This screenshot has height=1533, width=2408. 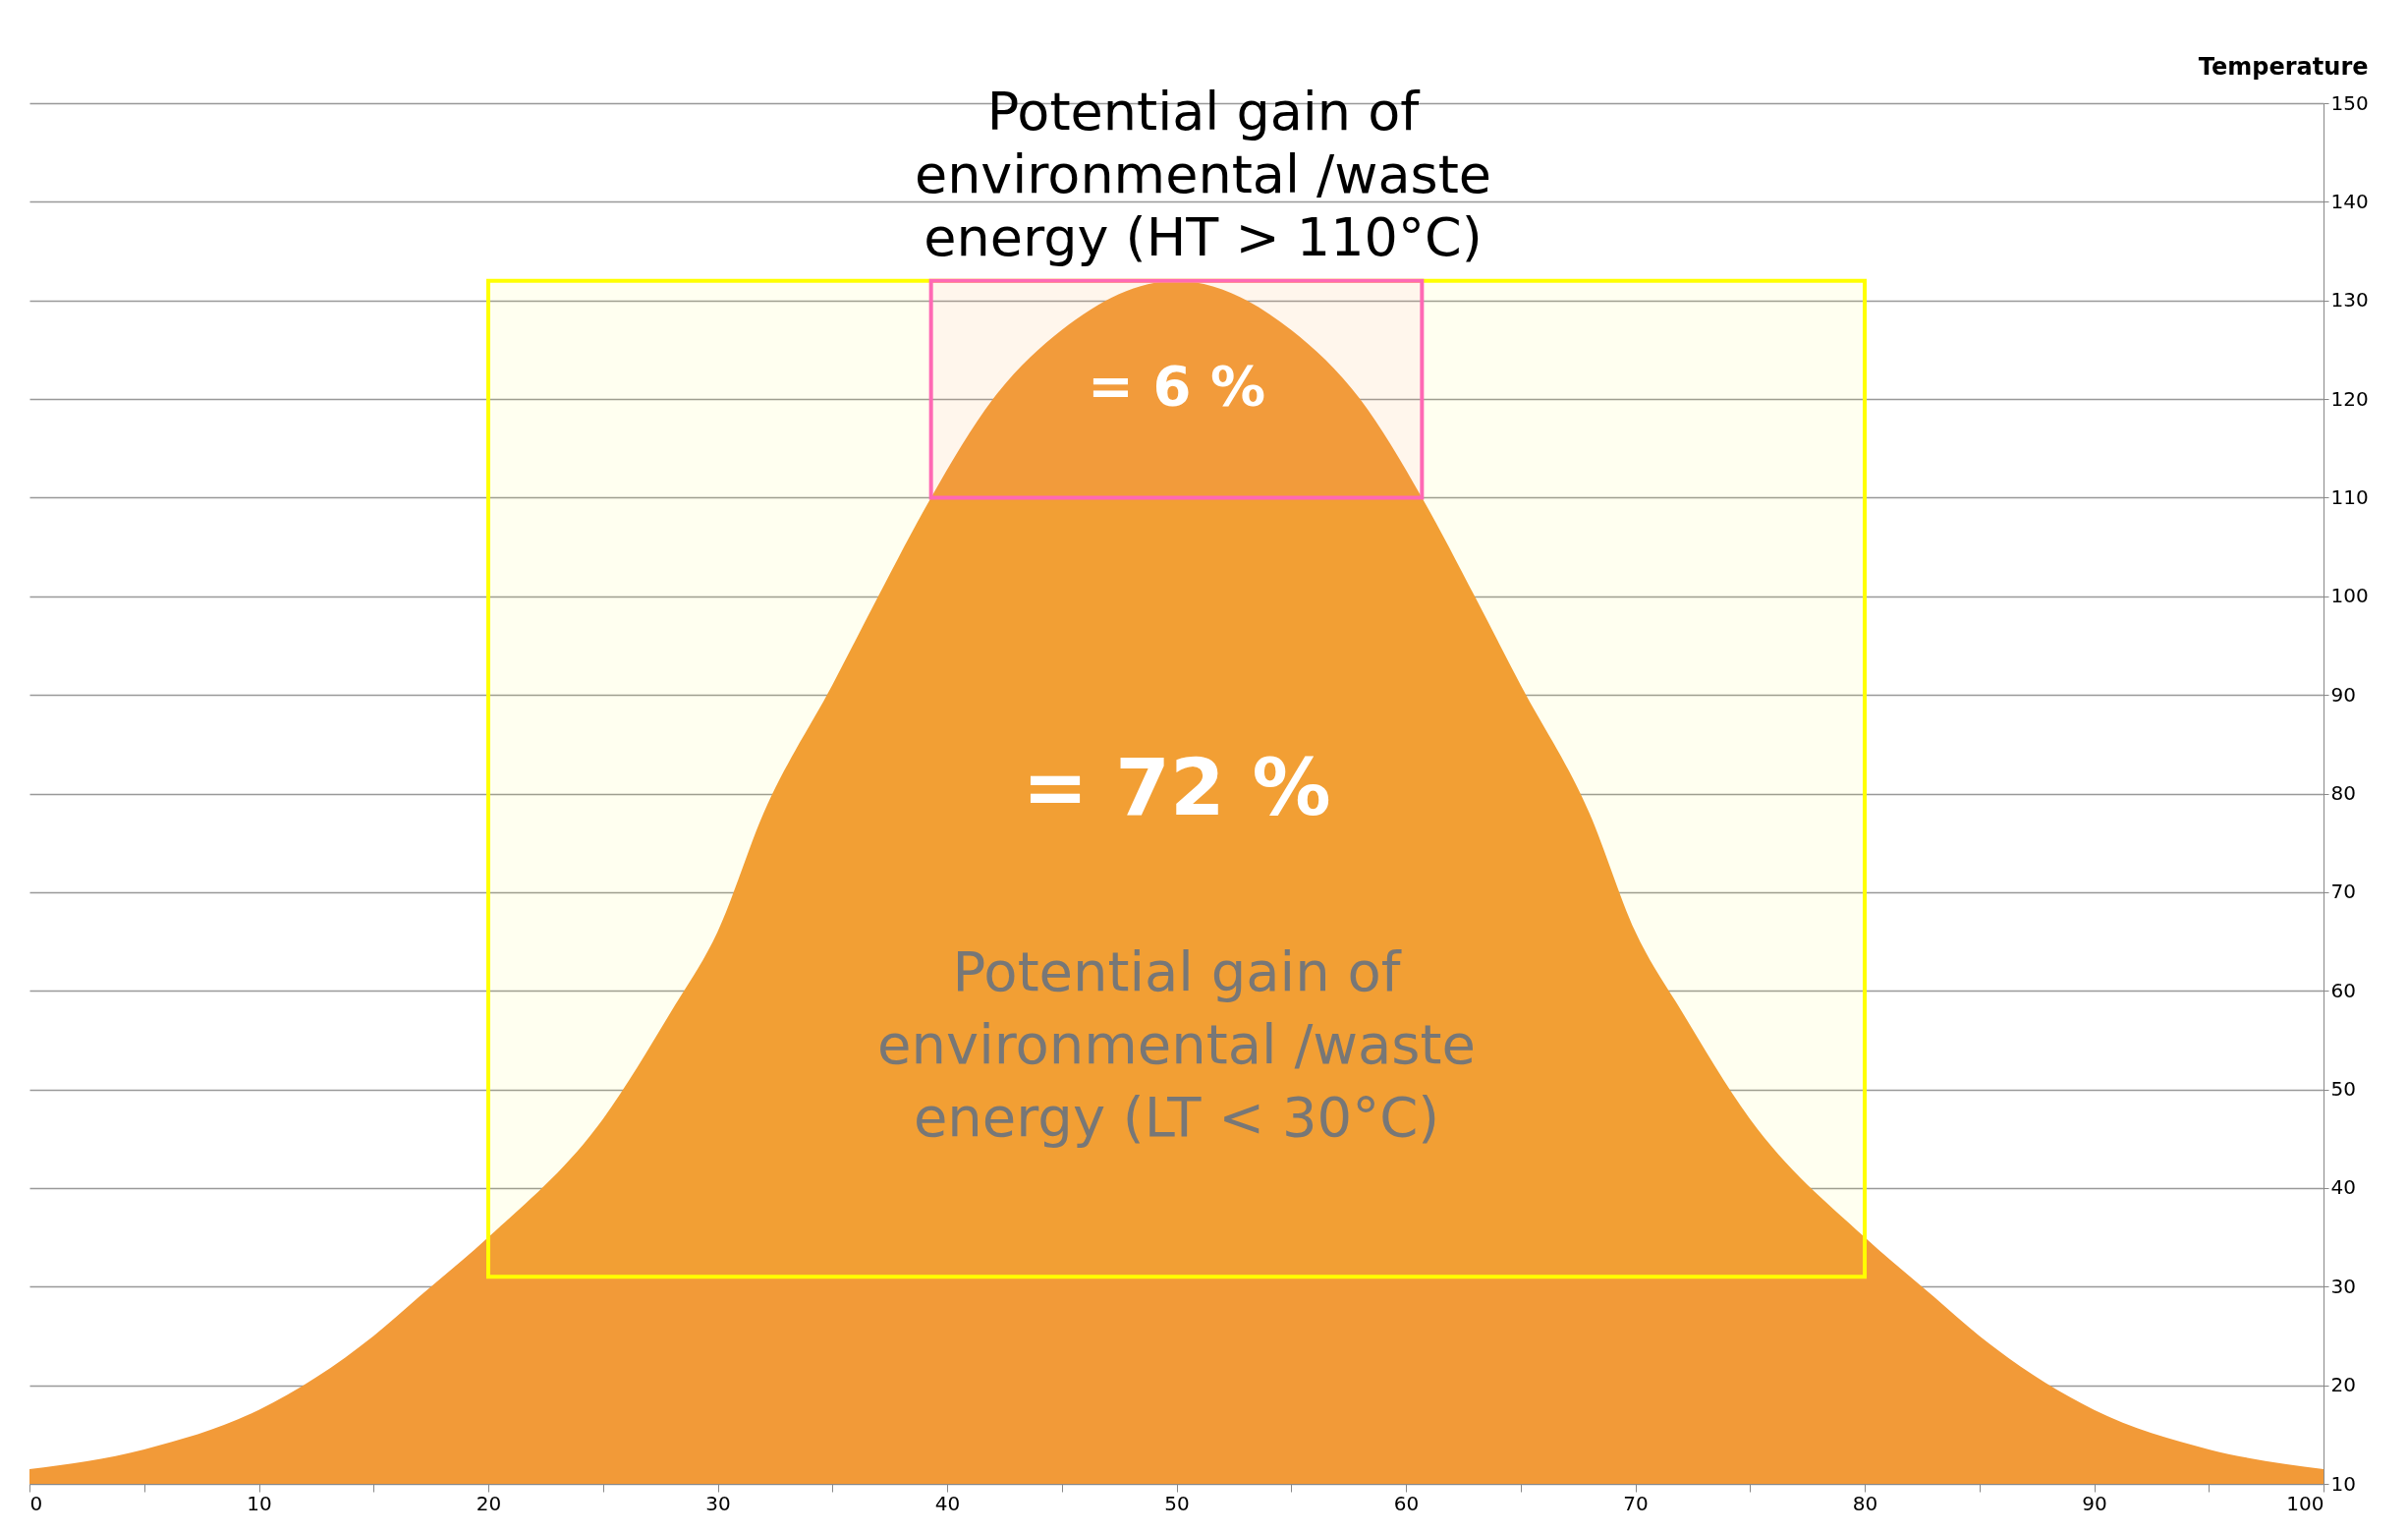 I want to click on y-tick-label: 10, so click(x=2343, y=1483).